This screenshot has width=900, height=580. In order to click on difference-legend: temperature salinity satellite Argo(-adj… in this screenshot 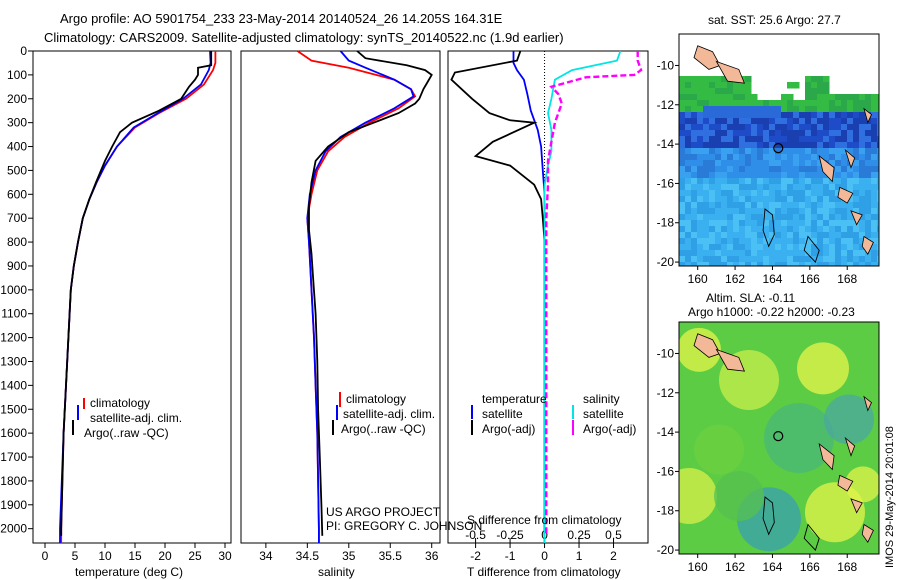, I will do `click(553, 414)`.